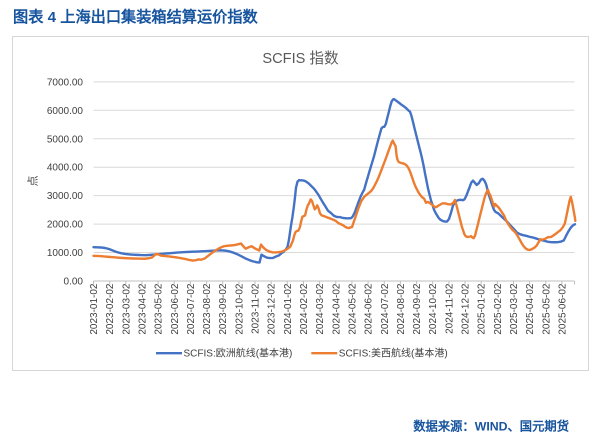  Describe the element at coordinates (191, 309) in the screenshot. I see `svg-text: 2023-07-02` at that location.